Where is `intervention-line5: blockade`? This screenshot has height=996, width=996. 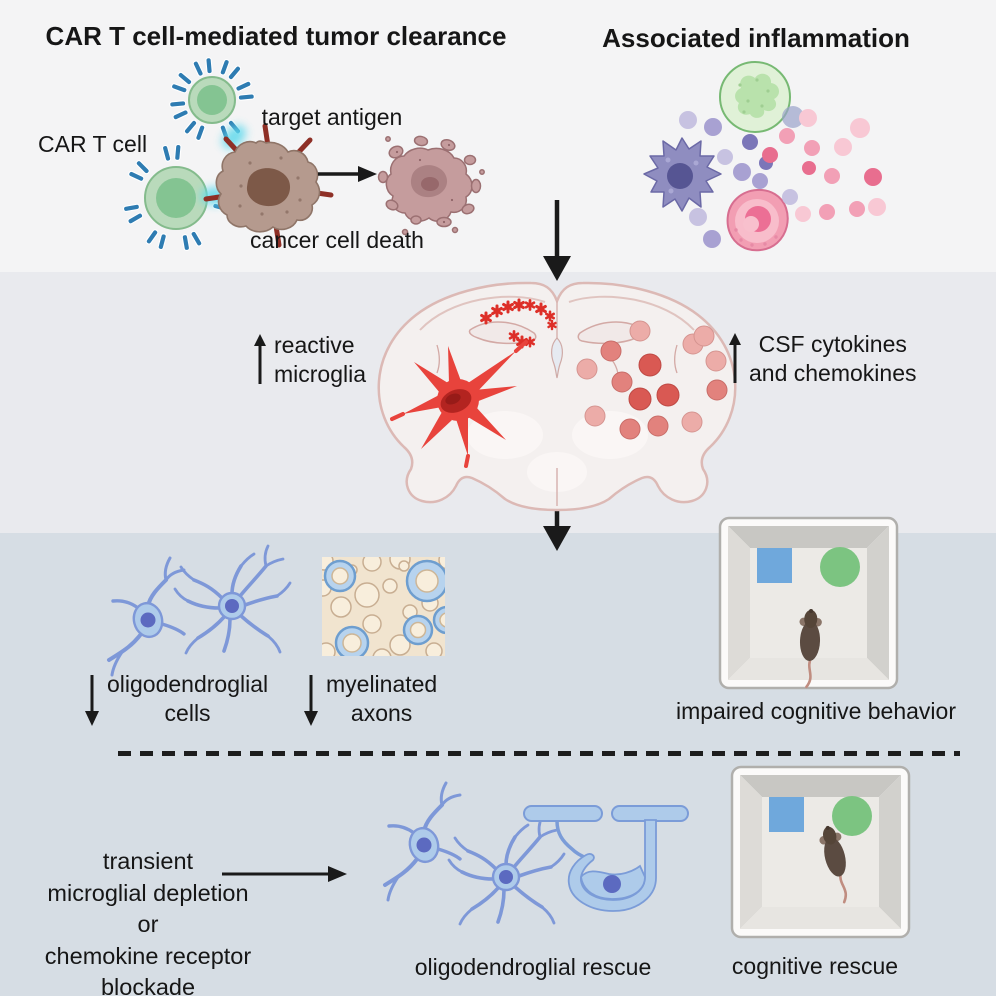 intervention-line5: blockade is located at coordinates (148, 985).